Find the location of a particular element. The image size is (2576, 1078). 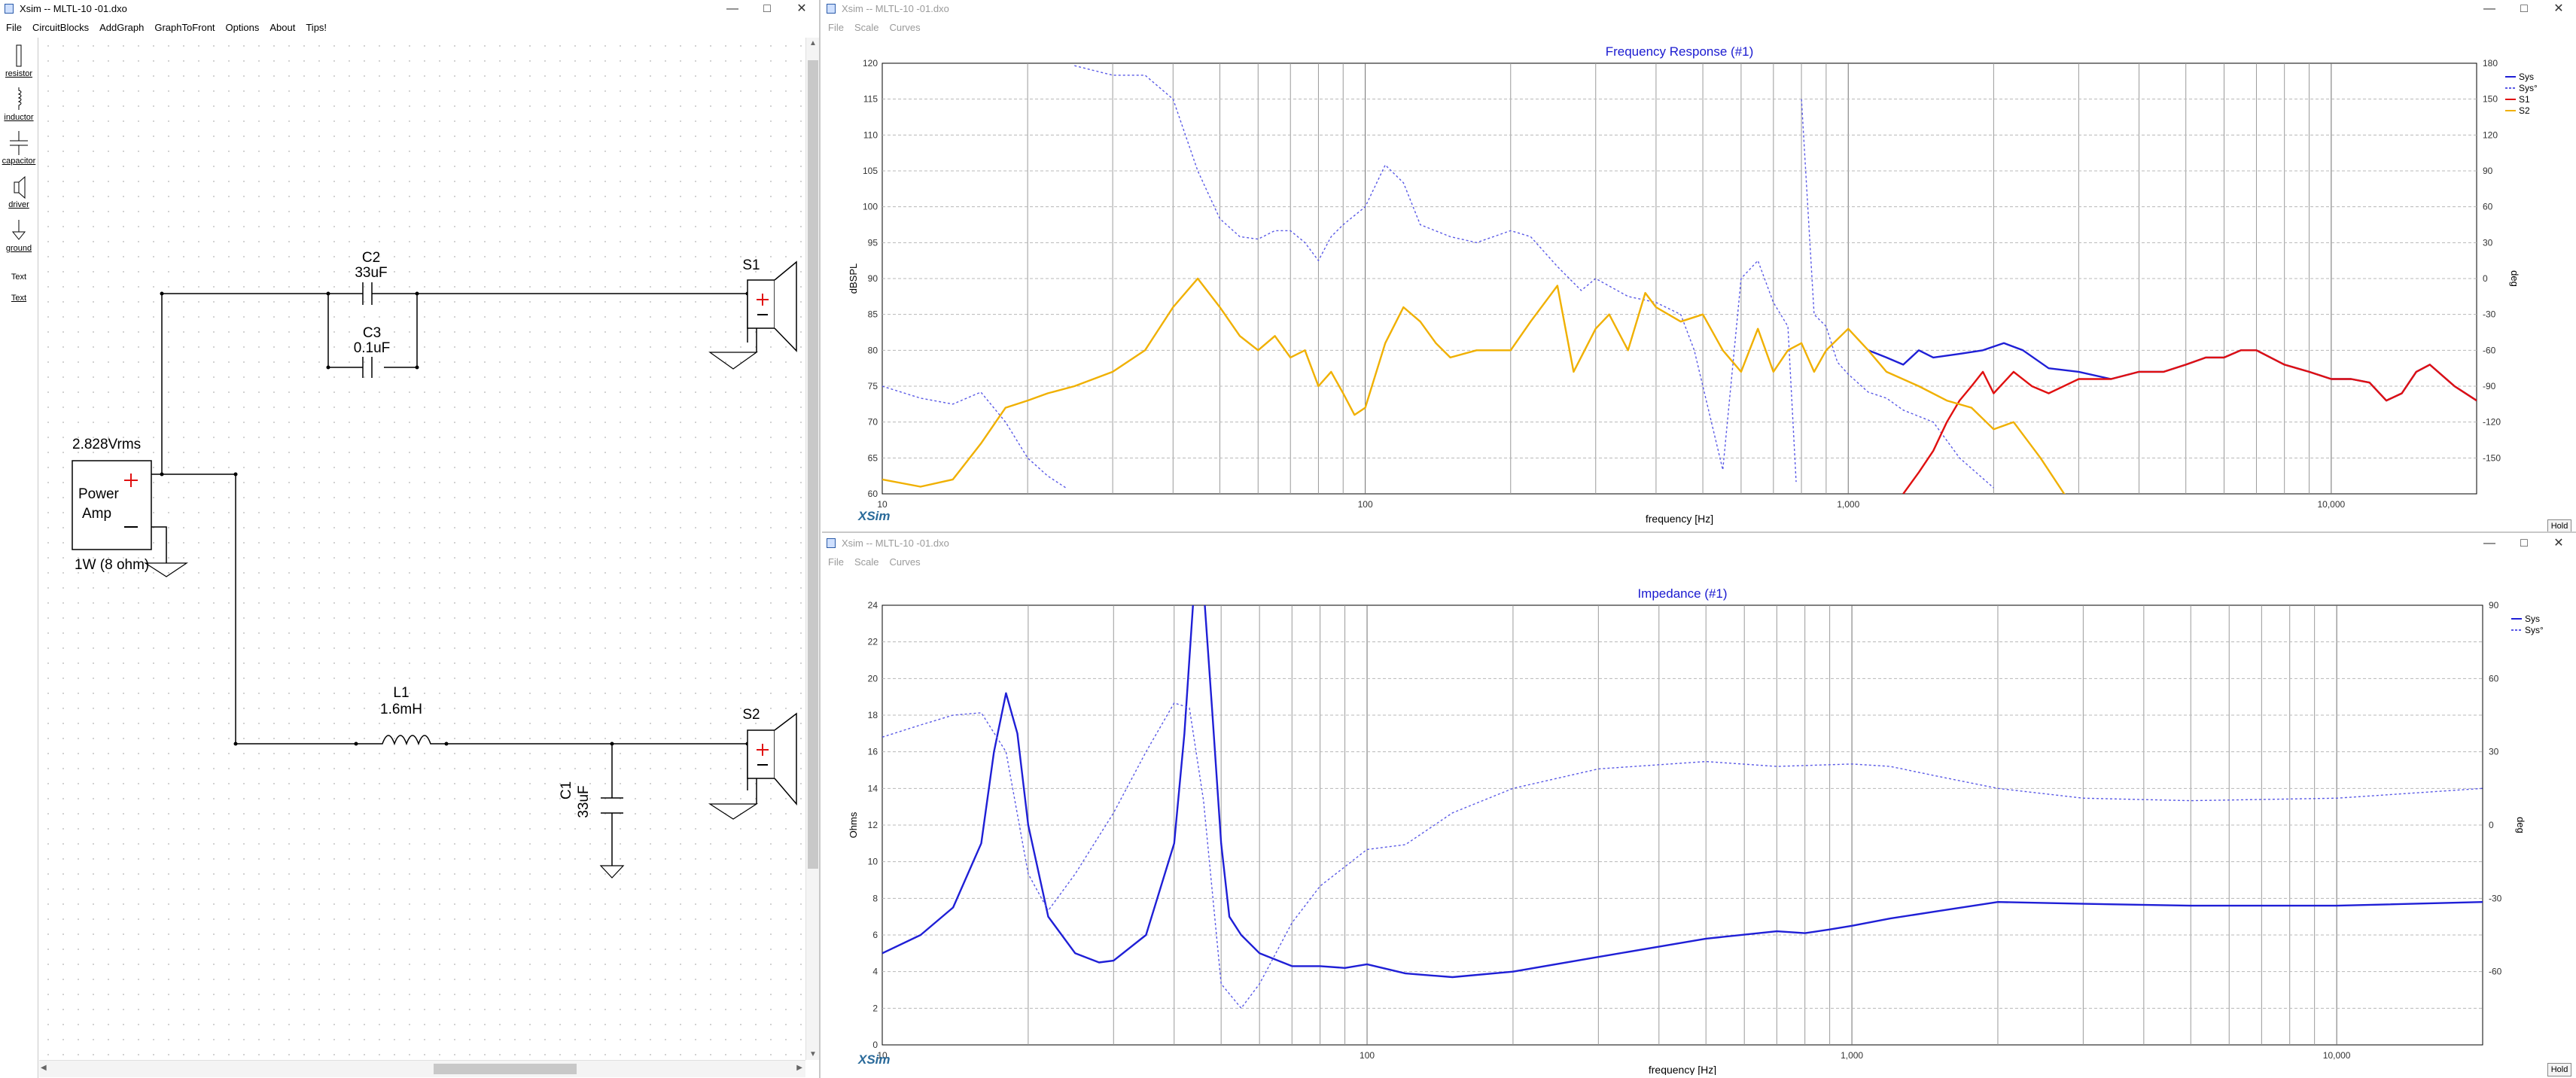

y-tick-label: 8 is located at coordinates (875, 898).